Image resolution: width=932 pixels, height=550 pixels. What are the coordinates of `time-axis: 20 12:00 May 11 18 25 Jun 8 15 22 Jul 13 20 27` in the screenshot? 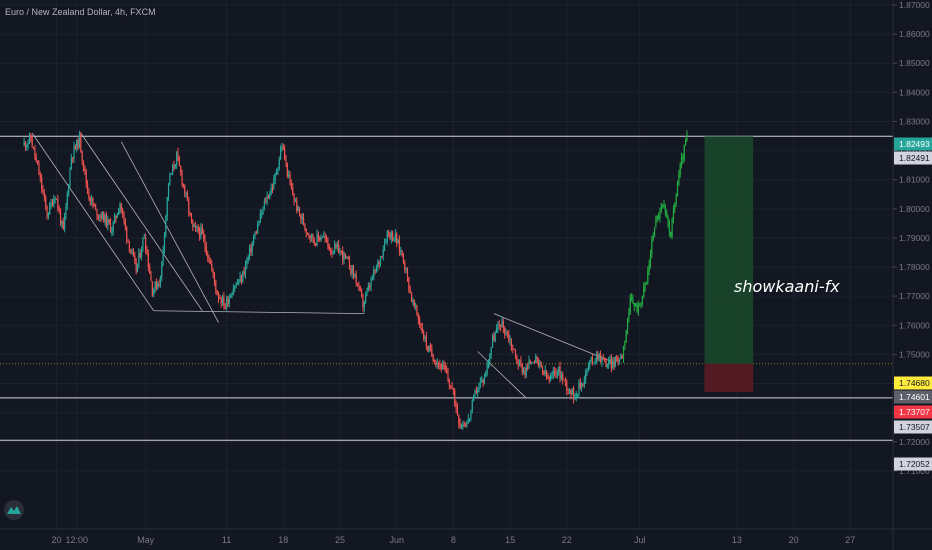 It's located at (466, 536).